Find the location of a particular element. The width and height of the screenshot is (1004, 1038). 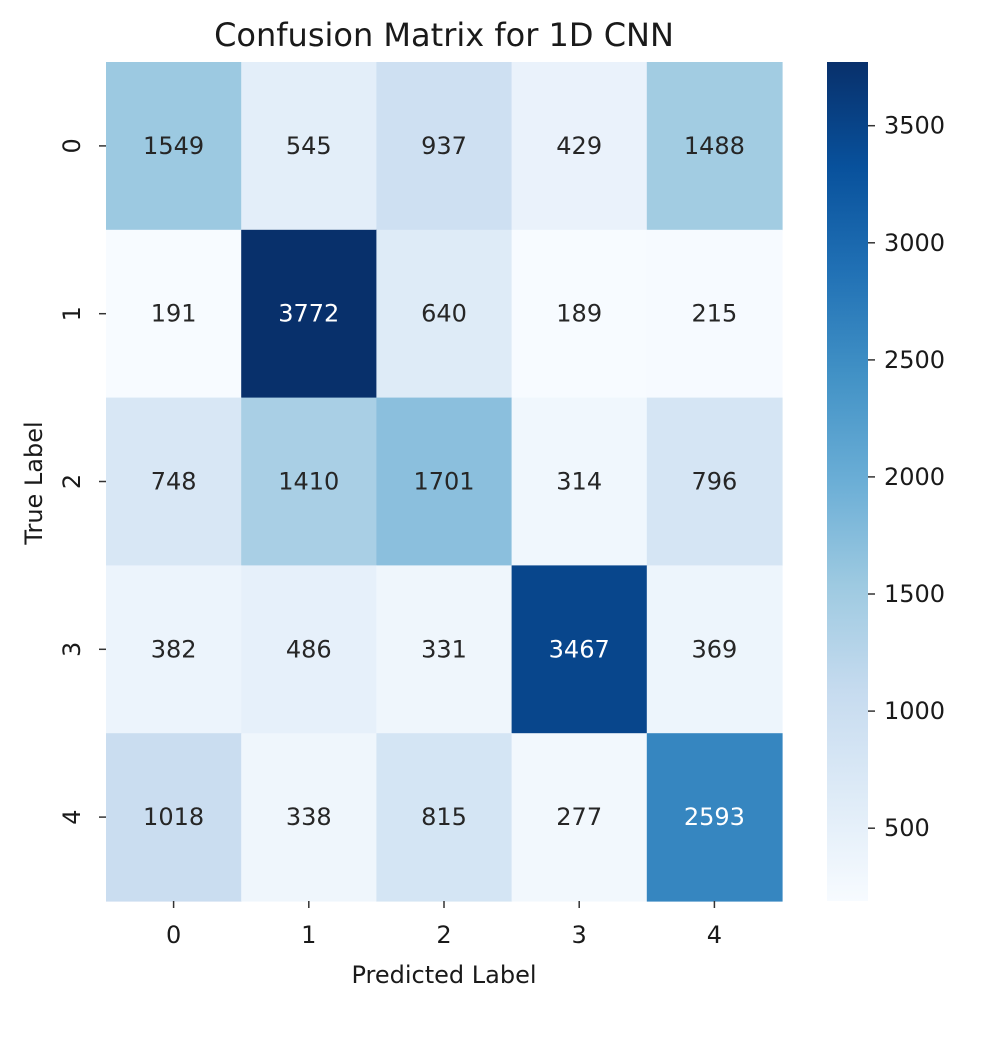

cell-value-label: 3467 is located at coordinates (579, 649).